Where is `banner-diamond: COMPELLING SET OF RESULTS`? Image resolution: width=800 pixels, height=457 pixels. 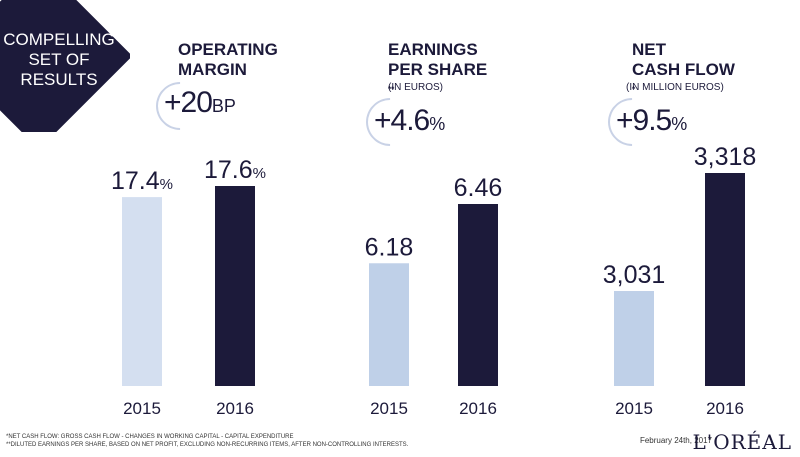 banner-diamond: COMPELLING SET OF RESULTS is located at coordinates (65, 66).